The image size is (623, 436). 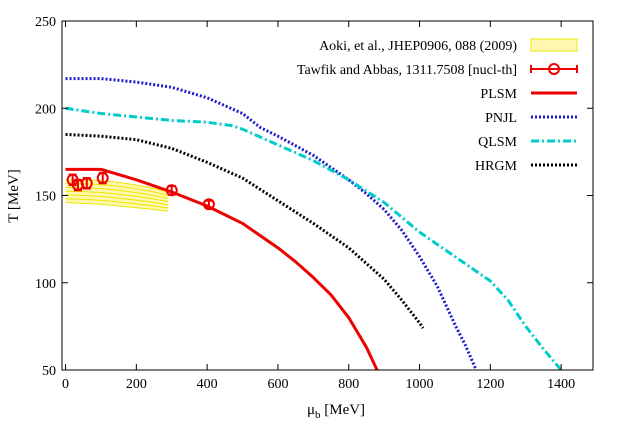 What do you see at coordinates (420, 384) in the screenshot?
I see `x-tick-label: 1000` at bounding box center [420, 384].